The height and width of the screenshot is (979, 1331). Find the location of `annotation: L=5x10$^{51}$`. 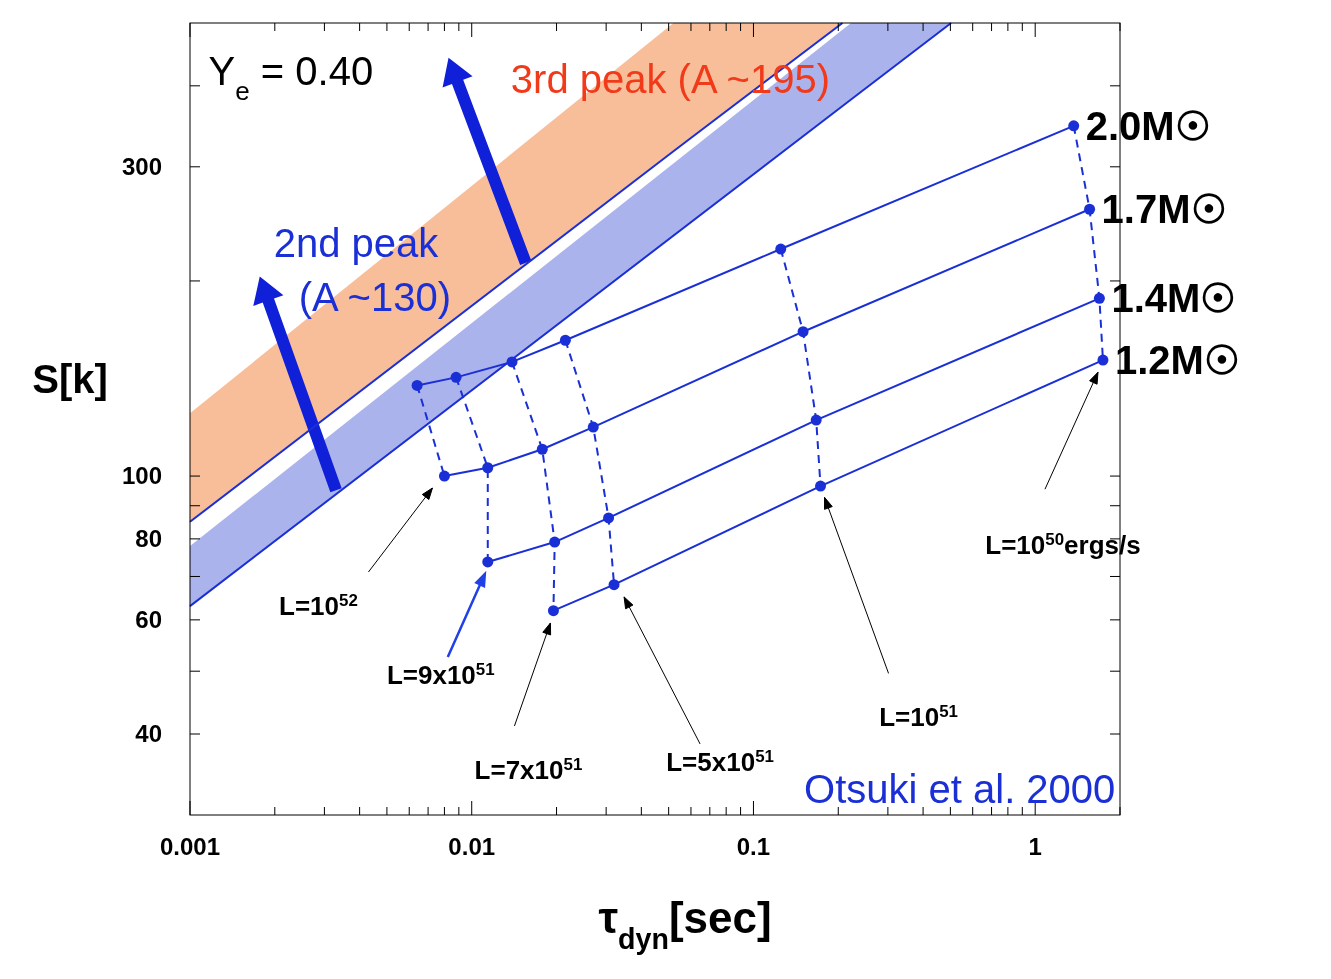

annotation: L=5x10$^{51}$ is located at coordinates (720, 761).